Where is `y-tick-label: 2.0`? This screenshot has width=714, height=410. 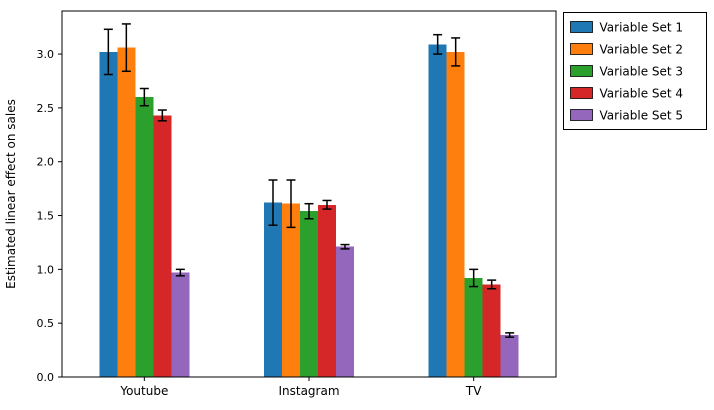
y-tick-label: 2.0 is located at coordinates (46, 162).